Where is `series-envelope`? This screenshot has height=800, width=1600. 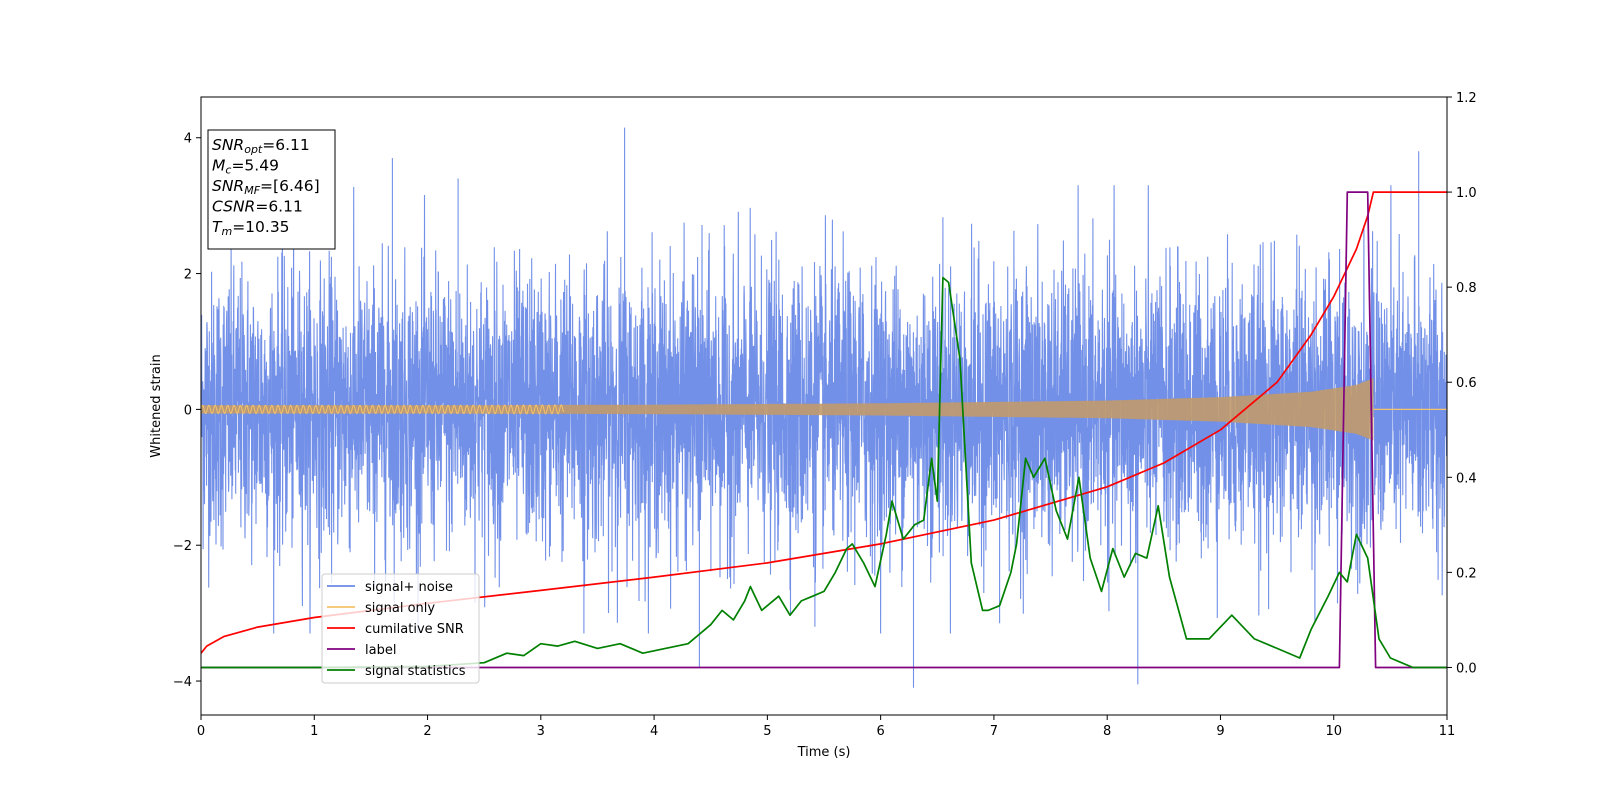
series-envelope is located at coordinates (787, 409).